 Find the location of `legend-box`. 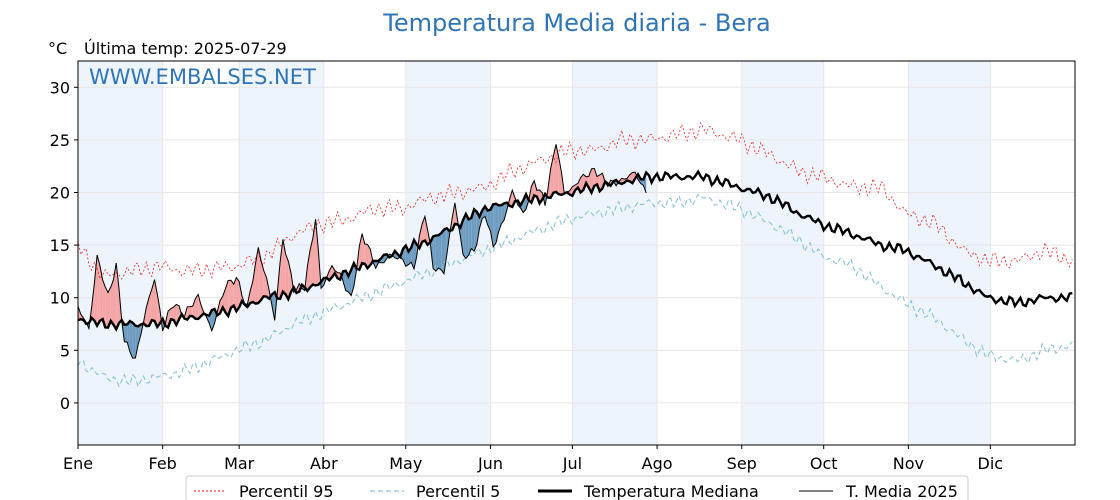

legend-box is located at coordinates (577, 487).